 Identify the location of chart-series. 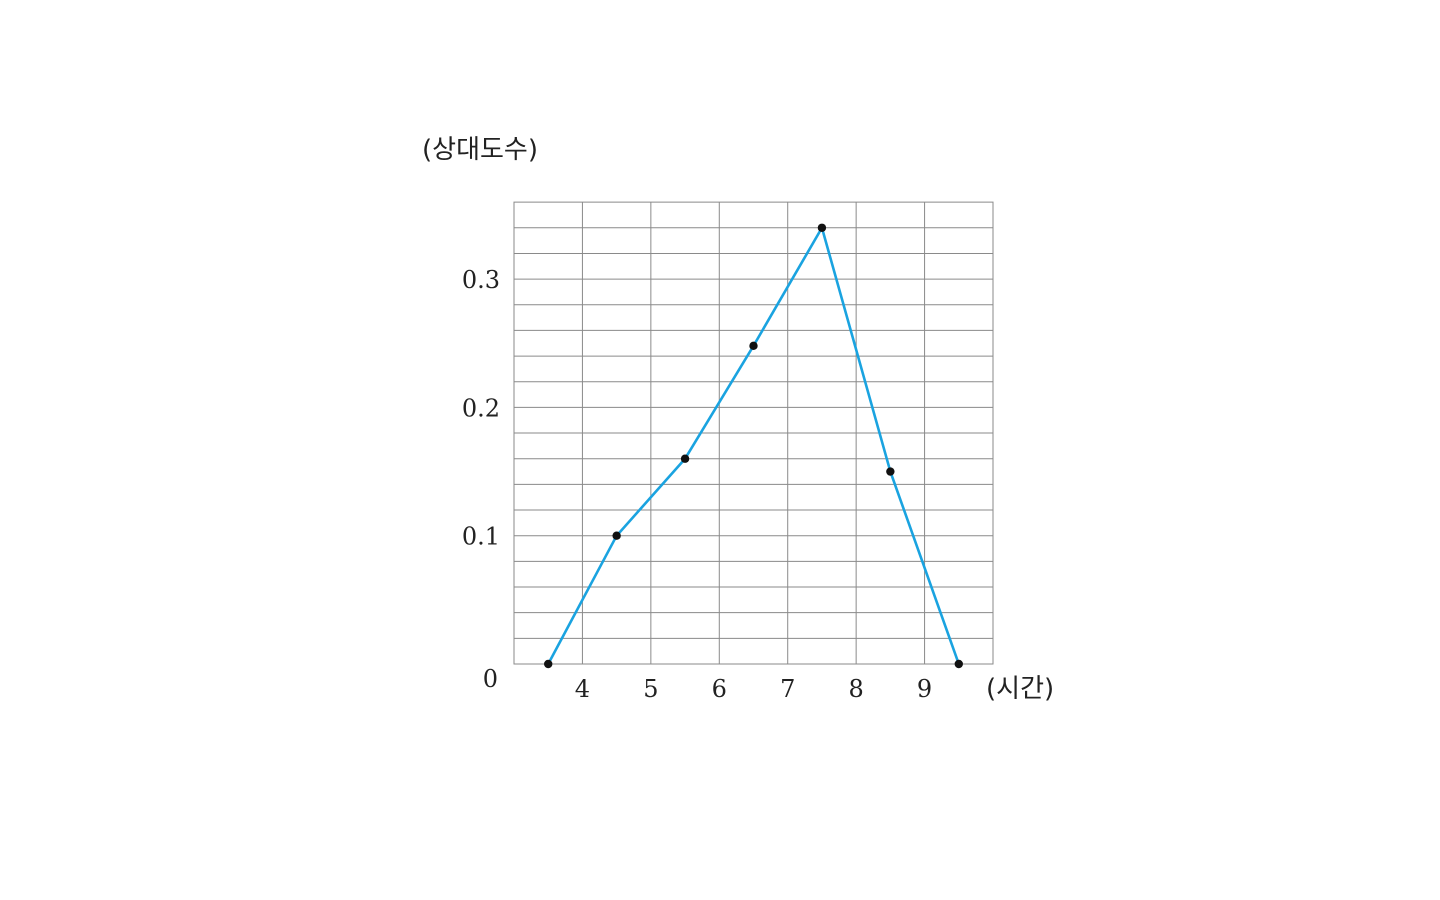
(754, 445).